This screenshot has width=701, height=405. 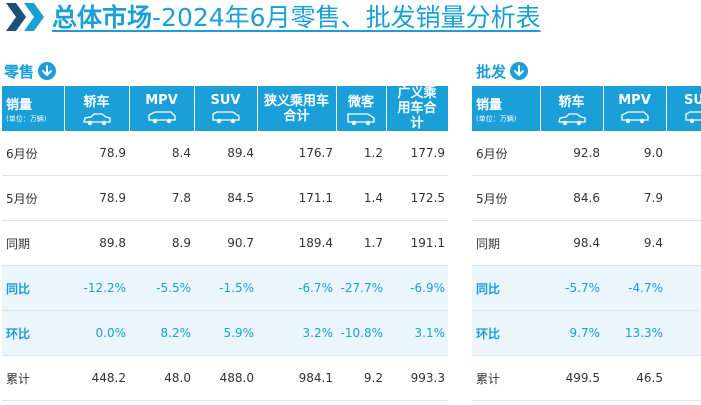 I want to click on minivan-icon, so click(x=361, y=119).